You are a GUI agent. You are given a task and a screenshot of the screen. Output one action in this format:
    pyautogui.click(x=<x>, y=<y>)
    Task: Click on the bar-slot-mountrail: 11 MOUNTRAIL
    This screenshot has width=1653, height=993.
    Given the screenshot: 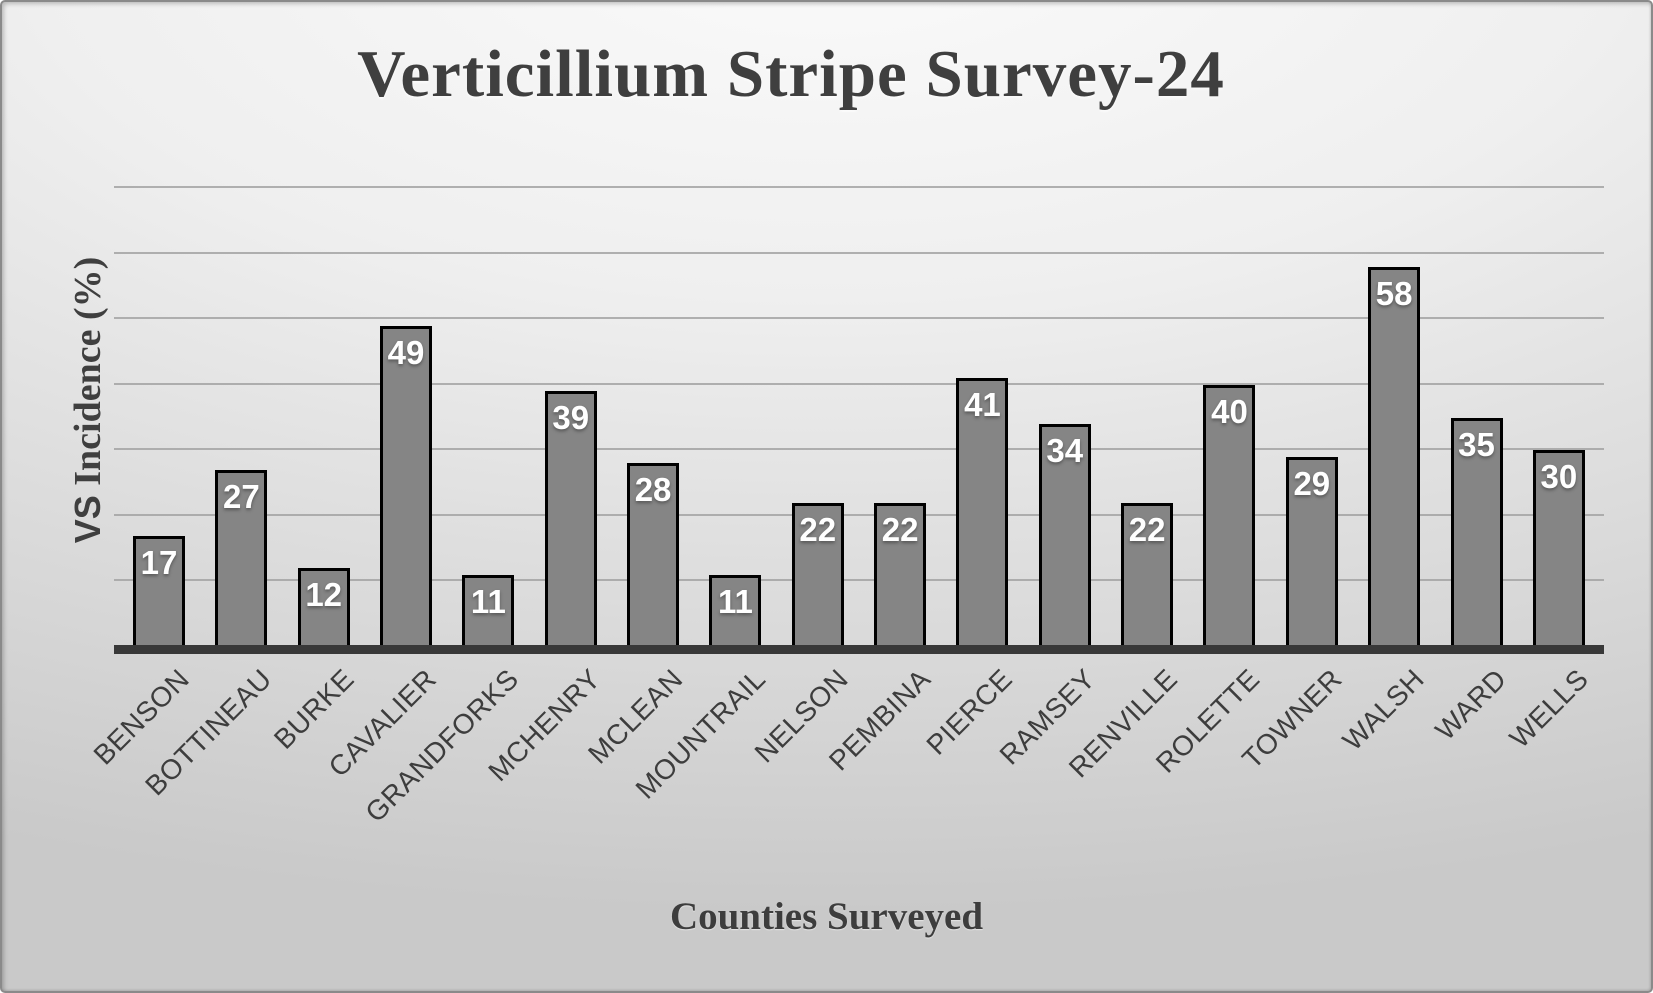 What is the action you would take?
    pyautogui.click(x=700, y=496)
    